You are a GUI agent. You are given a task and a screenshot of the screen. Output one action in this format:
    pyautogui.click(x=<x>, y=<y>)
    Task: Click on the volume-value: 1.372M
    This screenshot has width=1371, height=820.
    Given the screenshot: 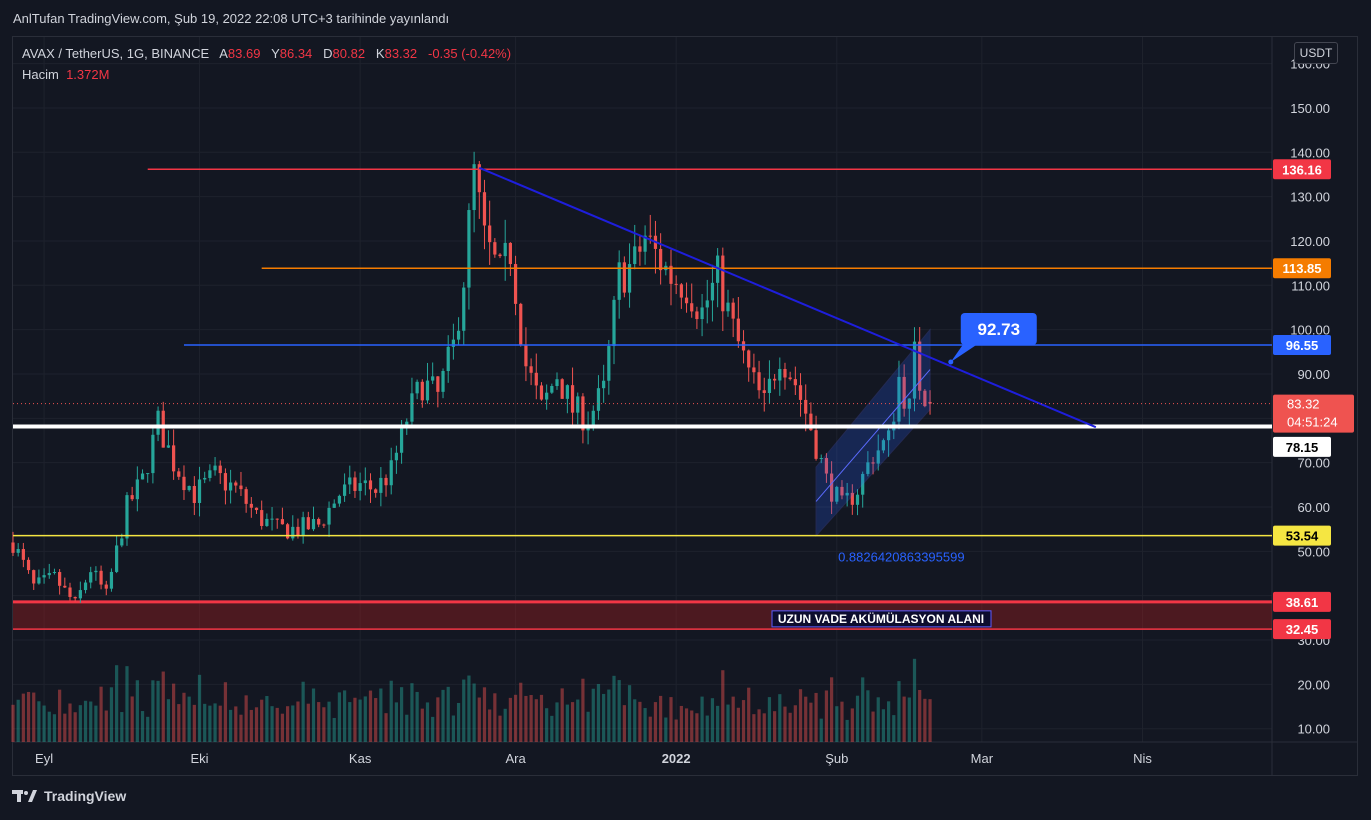 What is the action you would take?
    pyautogui.click(x=88, y=74)
    